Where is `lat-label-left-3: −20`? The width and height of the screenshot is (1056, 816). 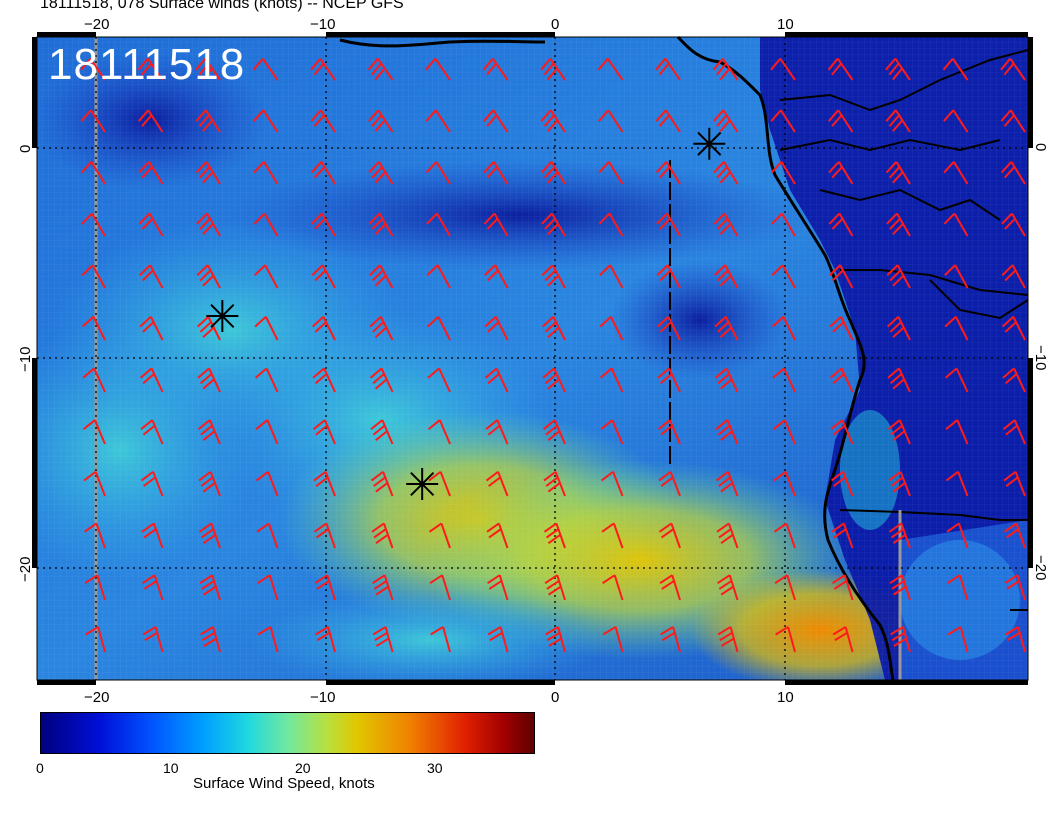 lat-label-left-3: −20 is located at coordinates (25, 569).